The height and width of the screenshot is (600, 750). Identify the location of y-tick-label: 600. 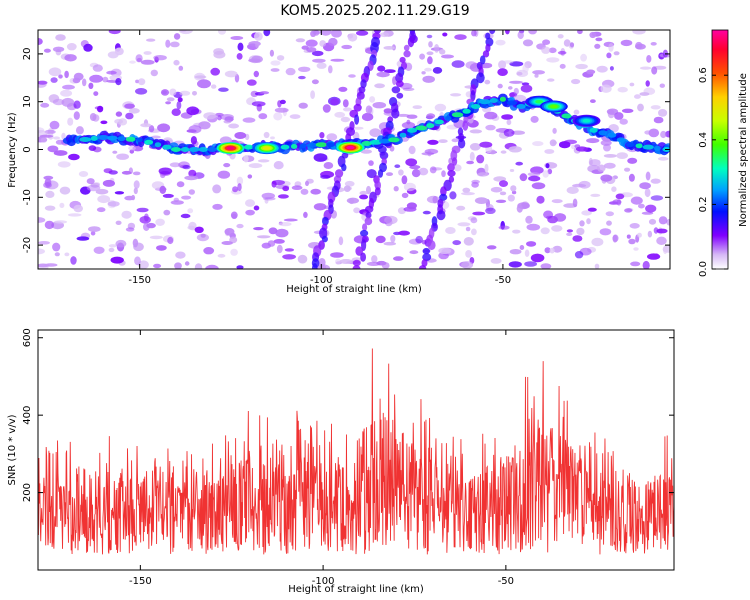
(27, 337).